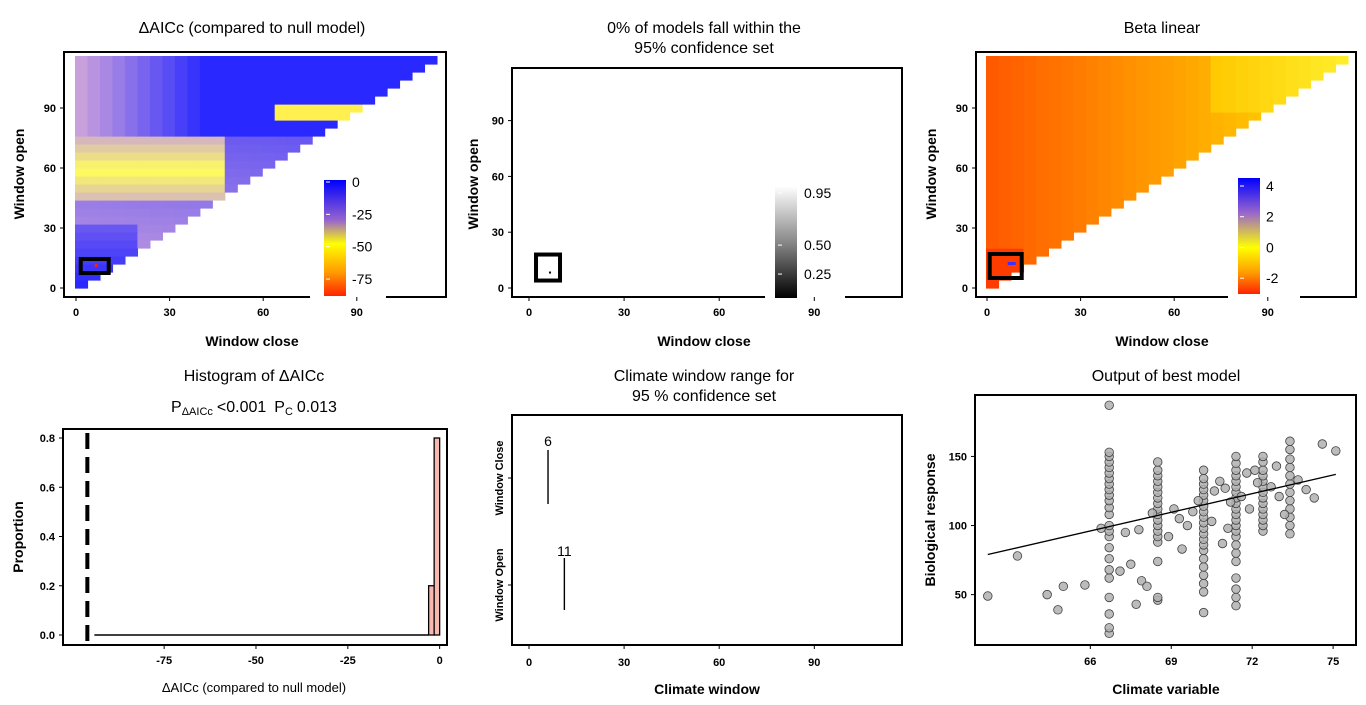 This screenshot has width=1366, height=705. I want to click on window-range-title-line-1: Climate window range for, so click(704, 376).